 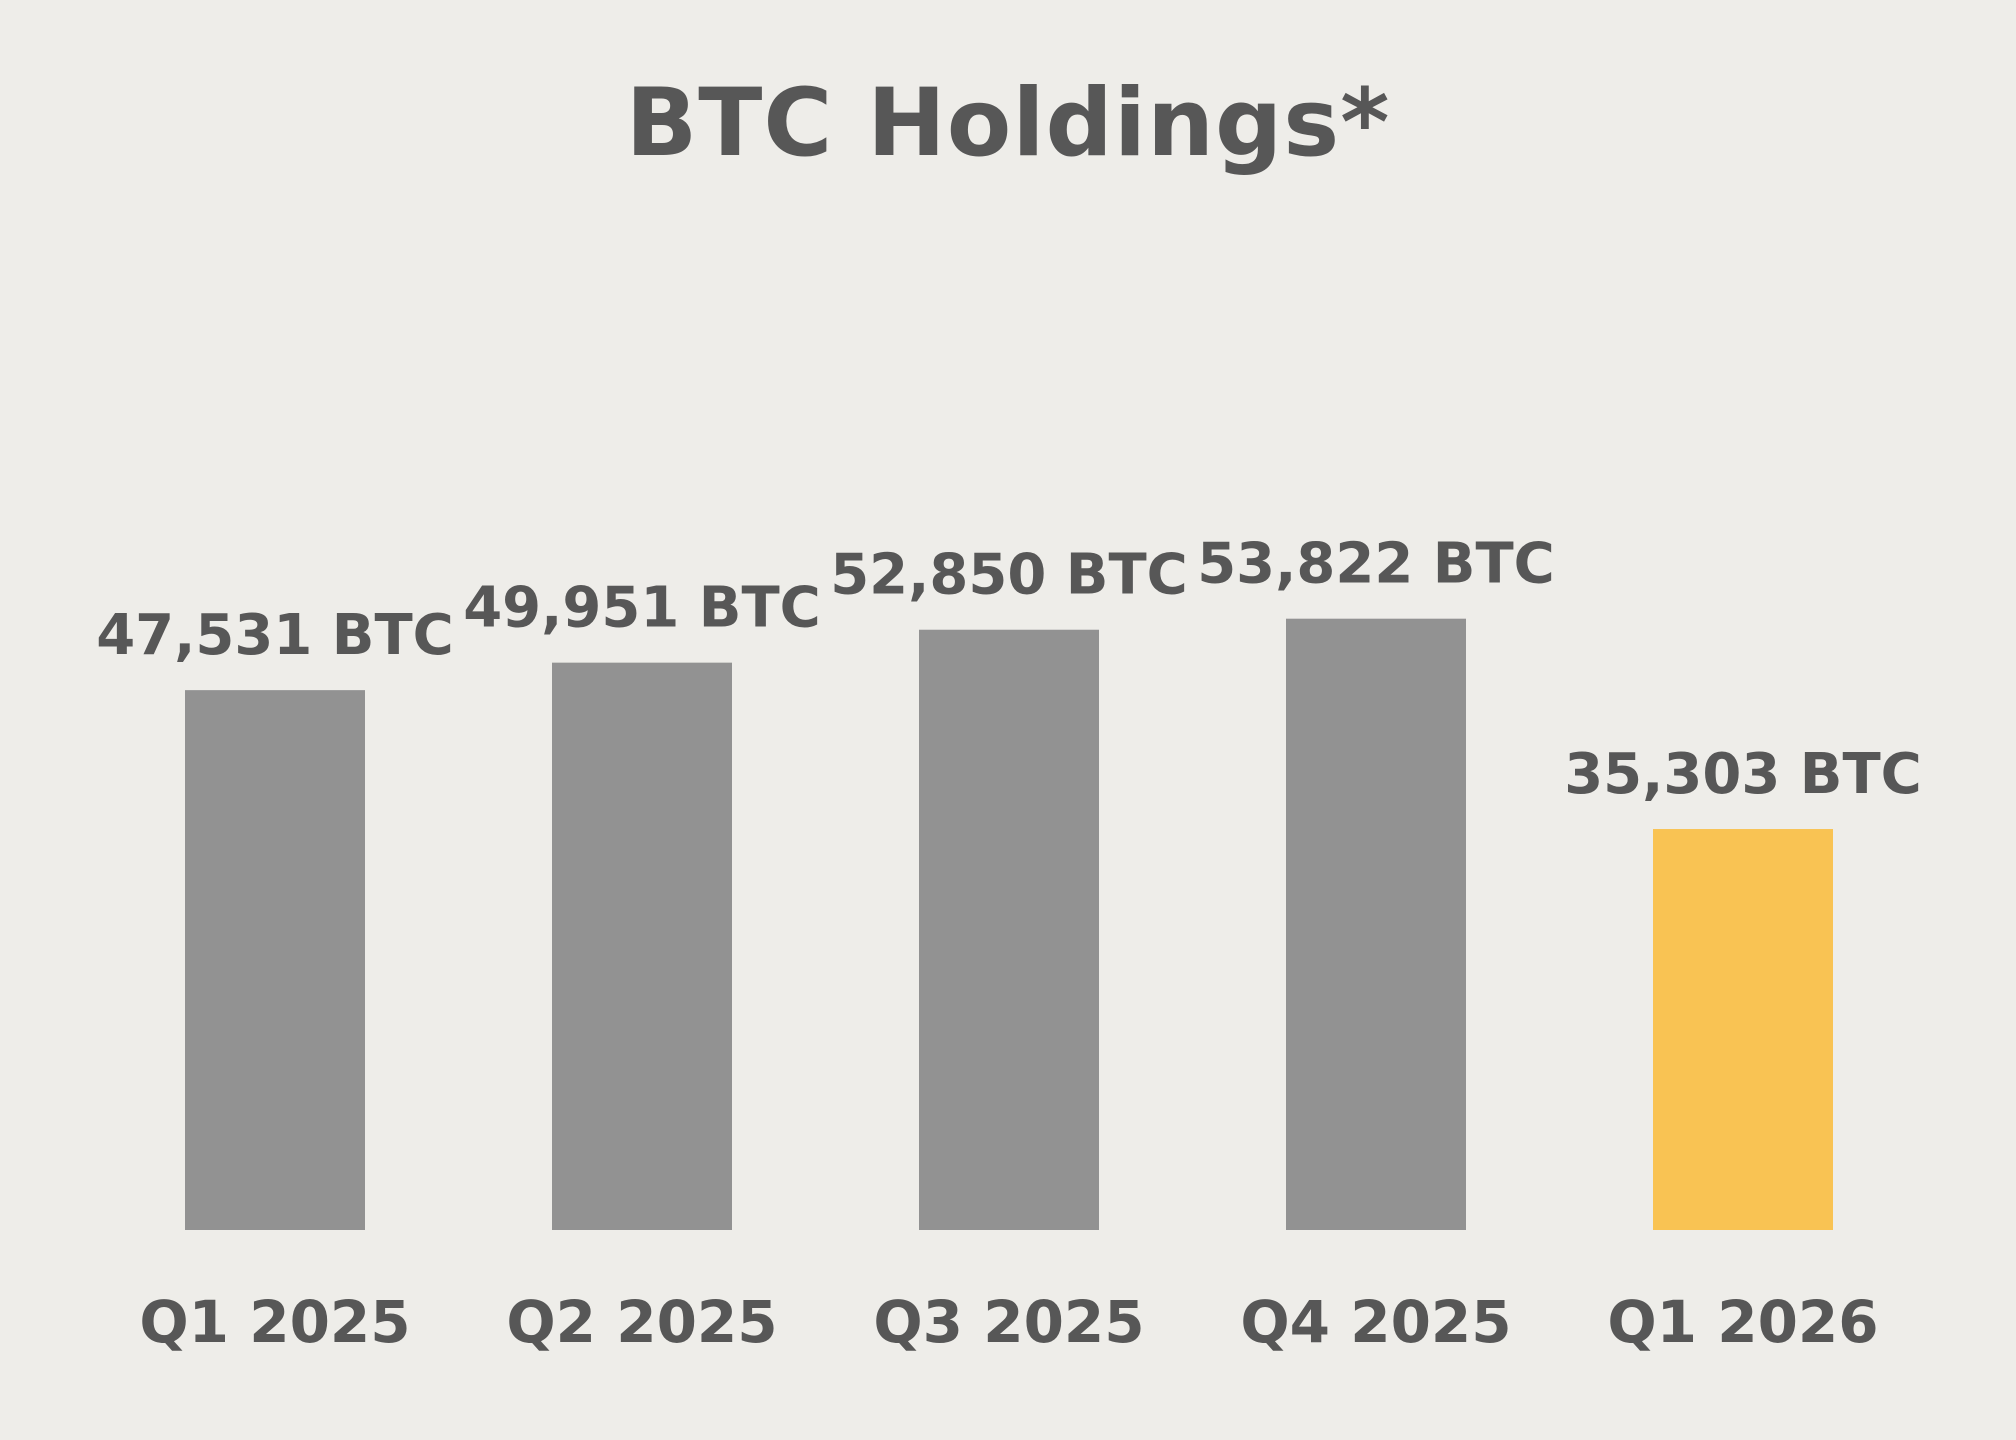 What do you see at coordinates (1375, 1322) in the screenshot?
I see `category-label: Q4 2025` at bounding box center [1375, 1322].